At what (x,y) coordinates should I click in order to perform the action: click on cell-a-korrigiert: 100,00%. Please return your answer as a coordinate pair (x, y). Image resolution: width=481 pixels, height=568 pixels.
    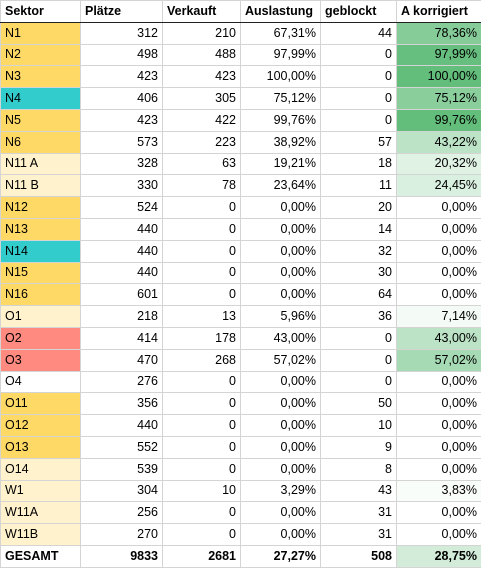
    Looking at the image, I should click on (439, 77).